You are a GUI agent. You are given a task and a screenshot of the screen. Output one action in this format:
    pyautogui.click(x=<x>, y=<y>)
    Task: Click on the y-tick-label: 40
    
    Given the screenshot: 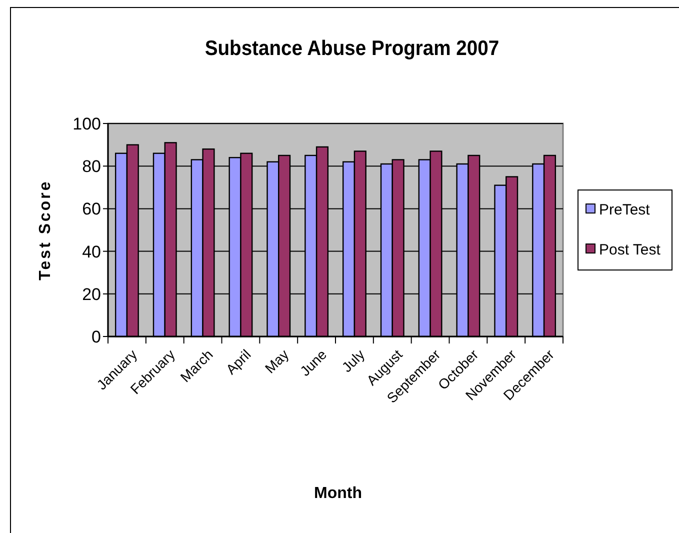 What is the action you would take?
    pyautogui.click(x=91, y=252)
    